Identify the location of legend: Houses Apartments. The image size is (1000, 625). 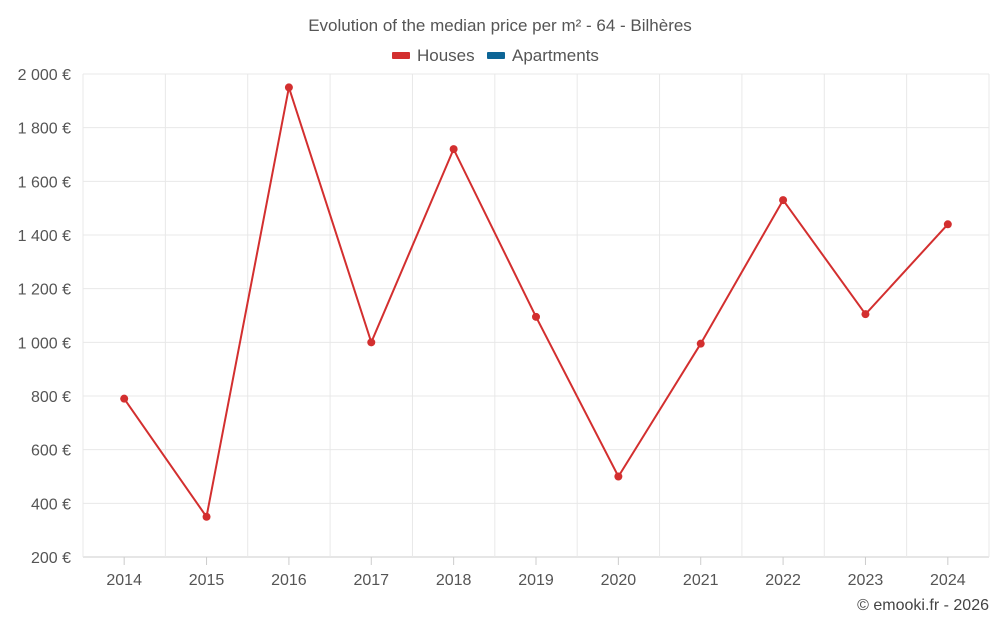
(495, 55).